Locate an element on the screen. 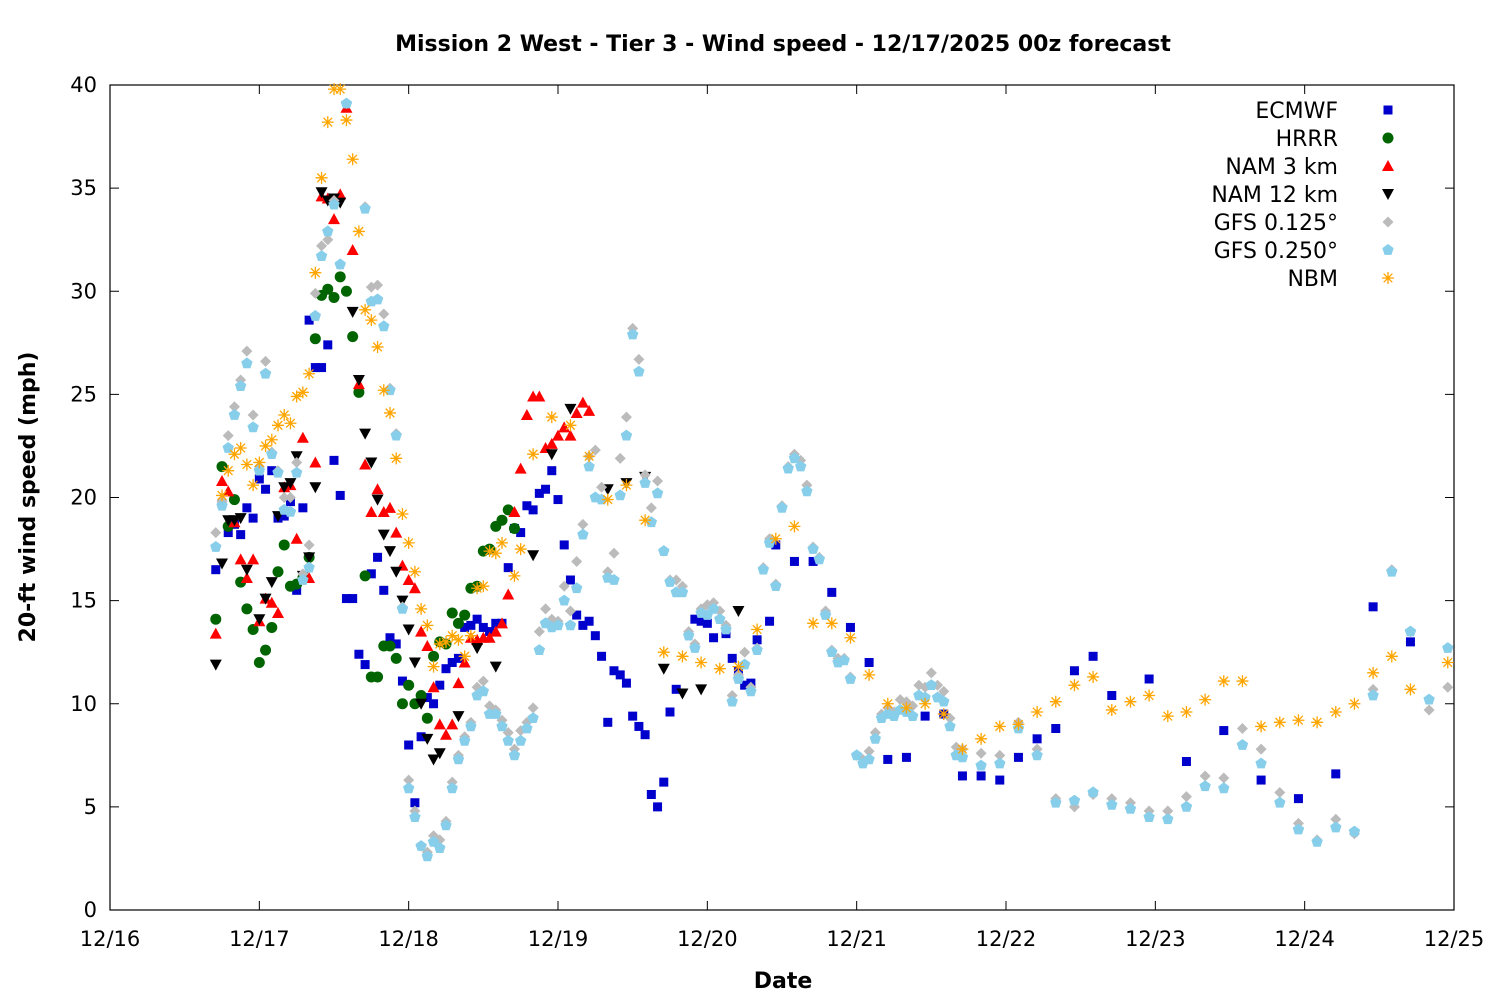  legend-label-ecmwf: ECMWF is located at coordinates (1296, 111).